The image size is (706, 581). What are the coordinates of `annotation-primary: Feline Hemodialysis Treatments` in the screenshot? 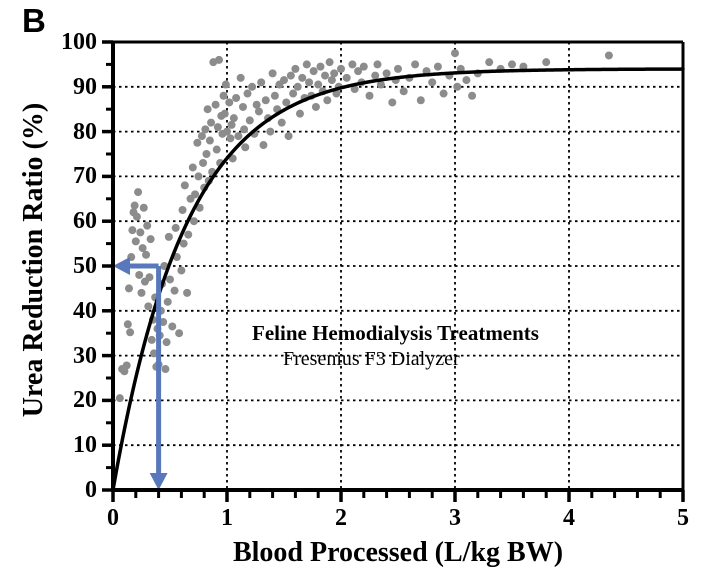 It's located at (395, 333).